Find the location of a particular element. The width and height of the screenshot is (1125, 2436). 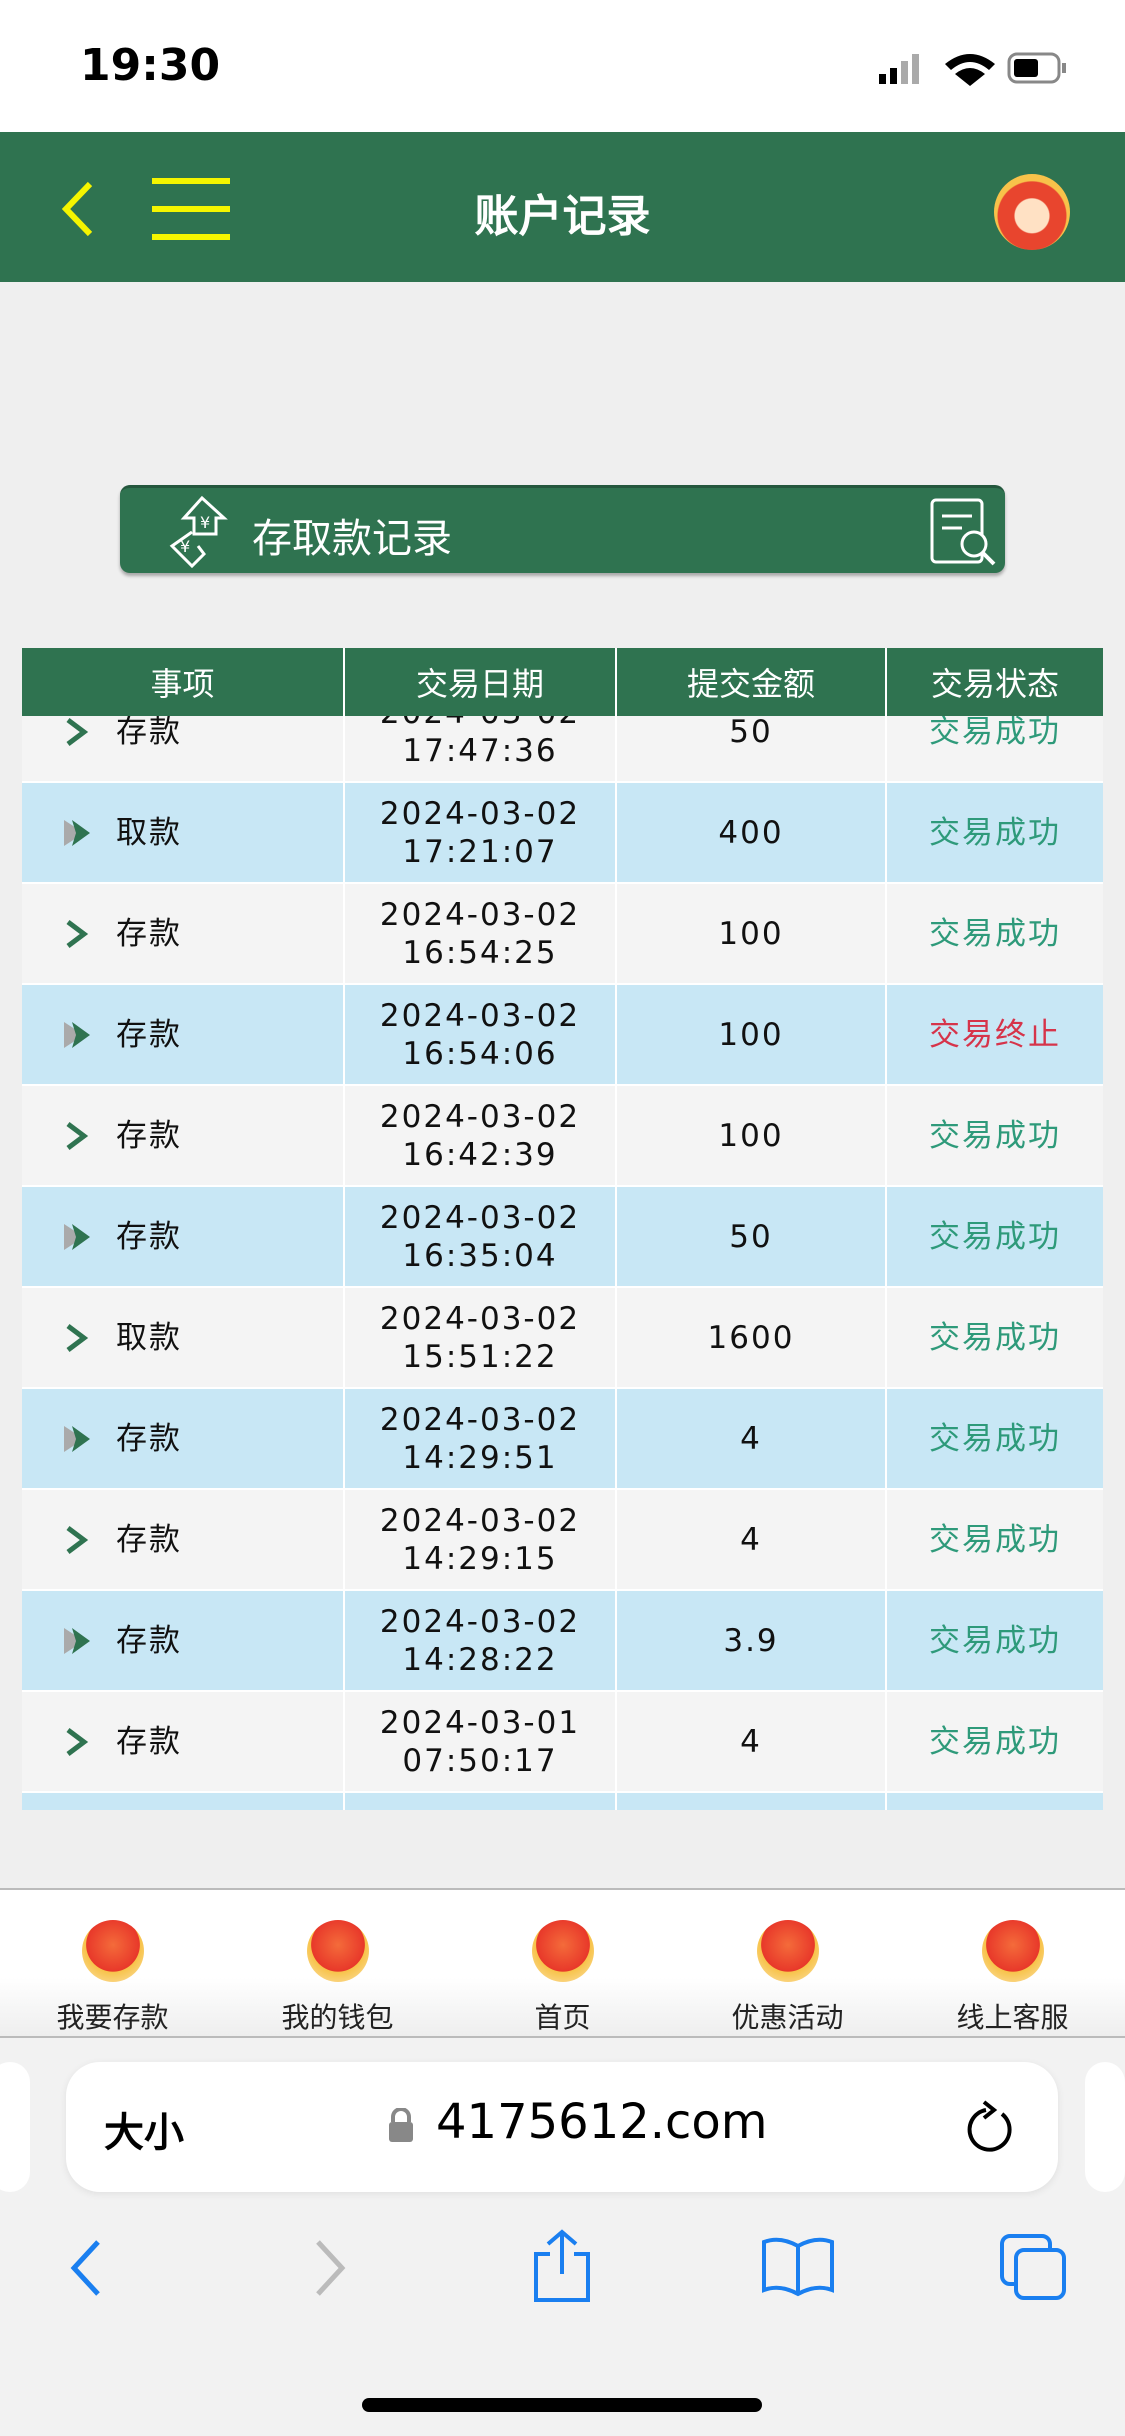

cell-date: 2024-03-02 14:28:22 is located at coordinates (481, 1640).